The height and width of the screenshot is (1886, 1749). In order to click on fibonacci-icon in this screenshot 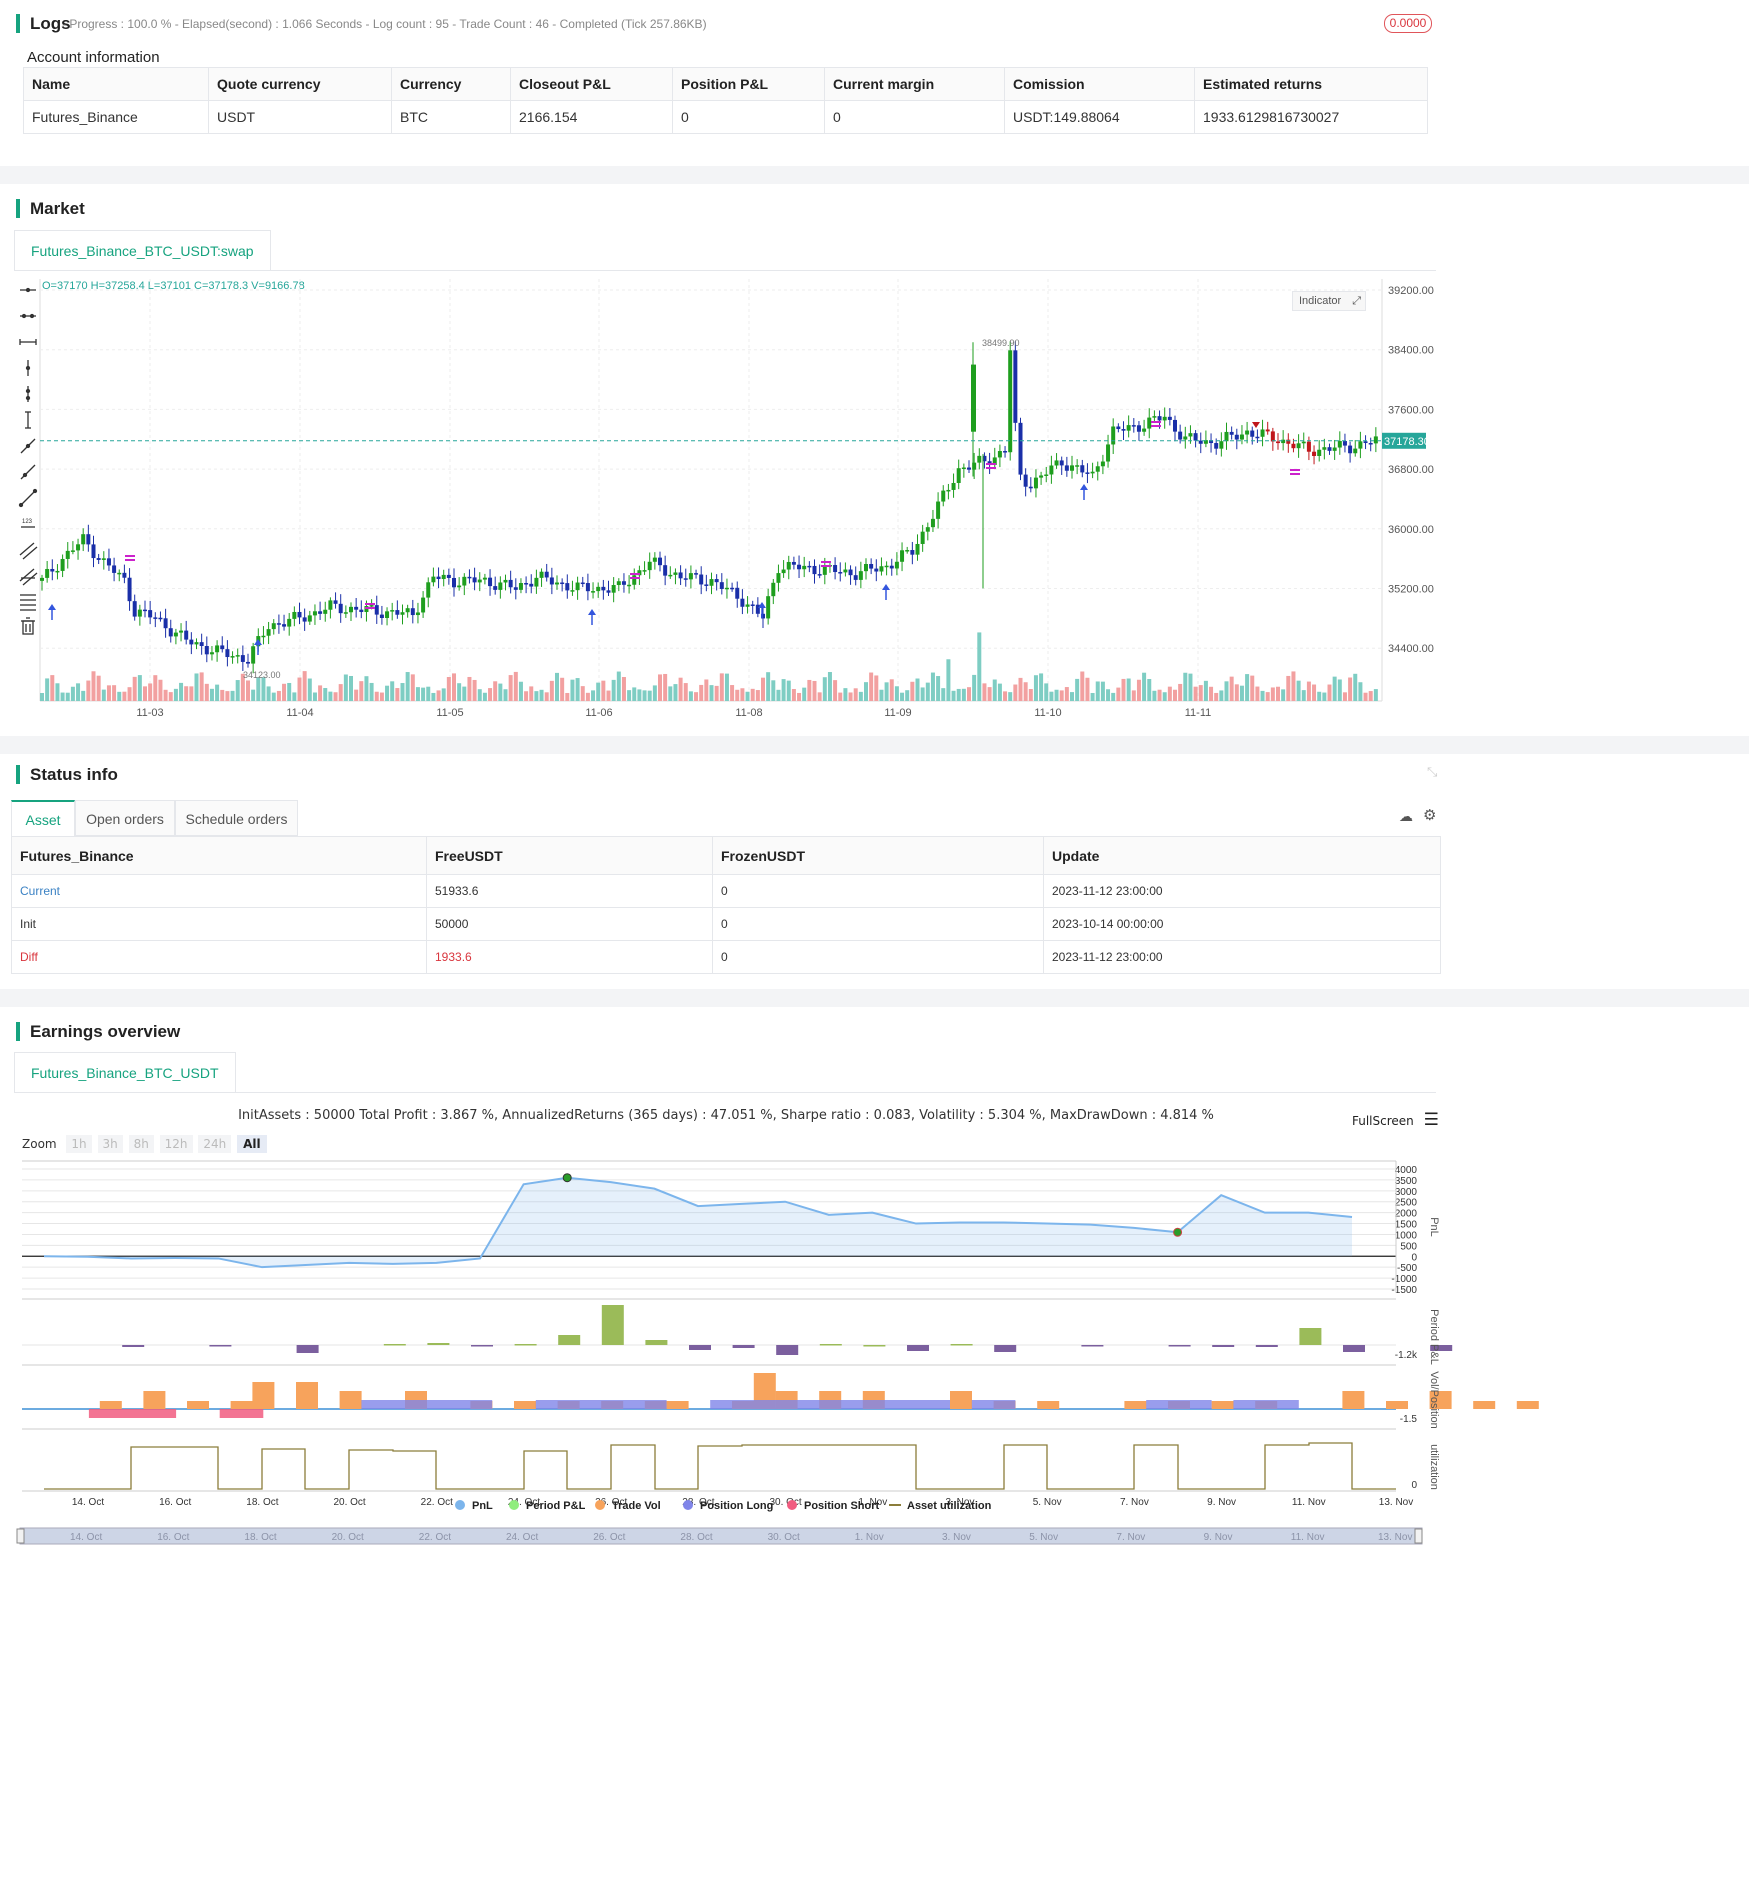, I will do `click(28, 602)`.